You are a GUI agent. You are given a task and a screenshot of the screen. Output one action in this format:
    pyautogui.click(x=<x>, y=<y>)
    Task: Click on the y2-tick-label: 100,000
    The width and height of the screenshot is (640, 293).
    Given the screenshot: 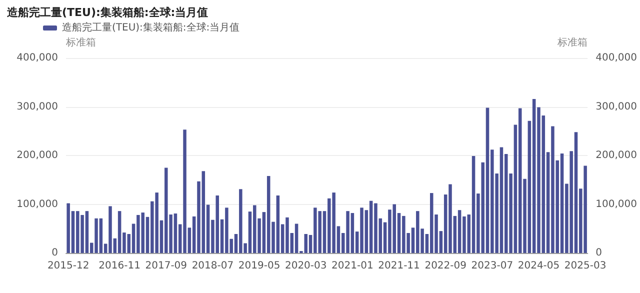 What is the action you would take?
    pyautogui.click(x=617, y=204)
    